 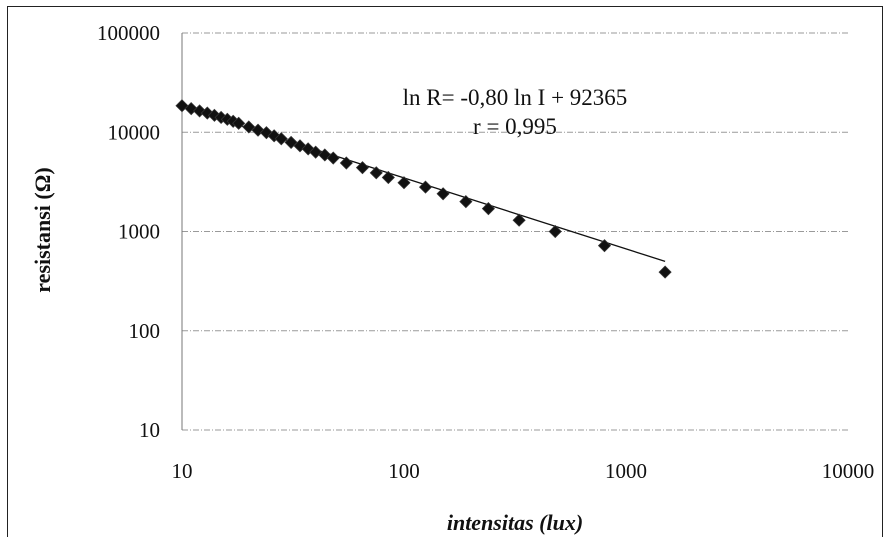 I want to click on equation-annotation: ln R= -0,80 ln I + 92365, so click(x=515, y=97).